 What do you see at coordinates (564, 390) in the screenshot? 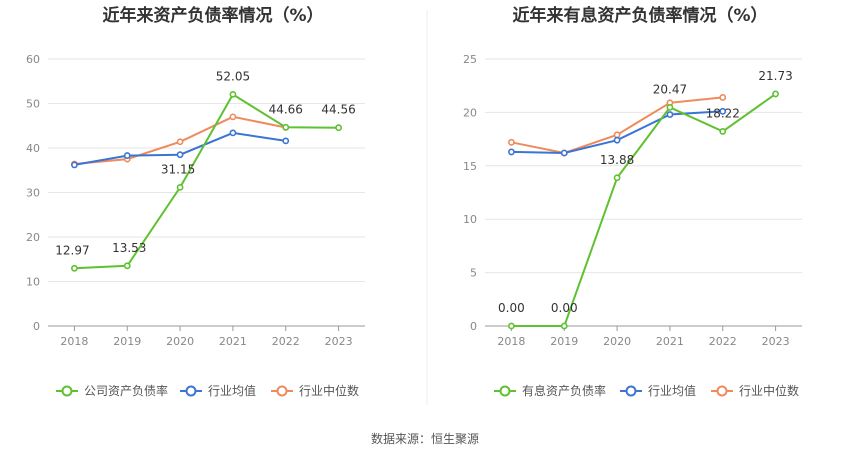
I see `legend-label: 有息资产负债率` at bounding box center [564, 390].